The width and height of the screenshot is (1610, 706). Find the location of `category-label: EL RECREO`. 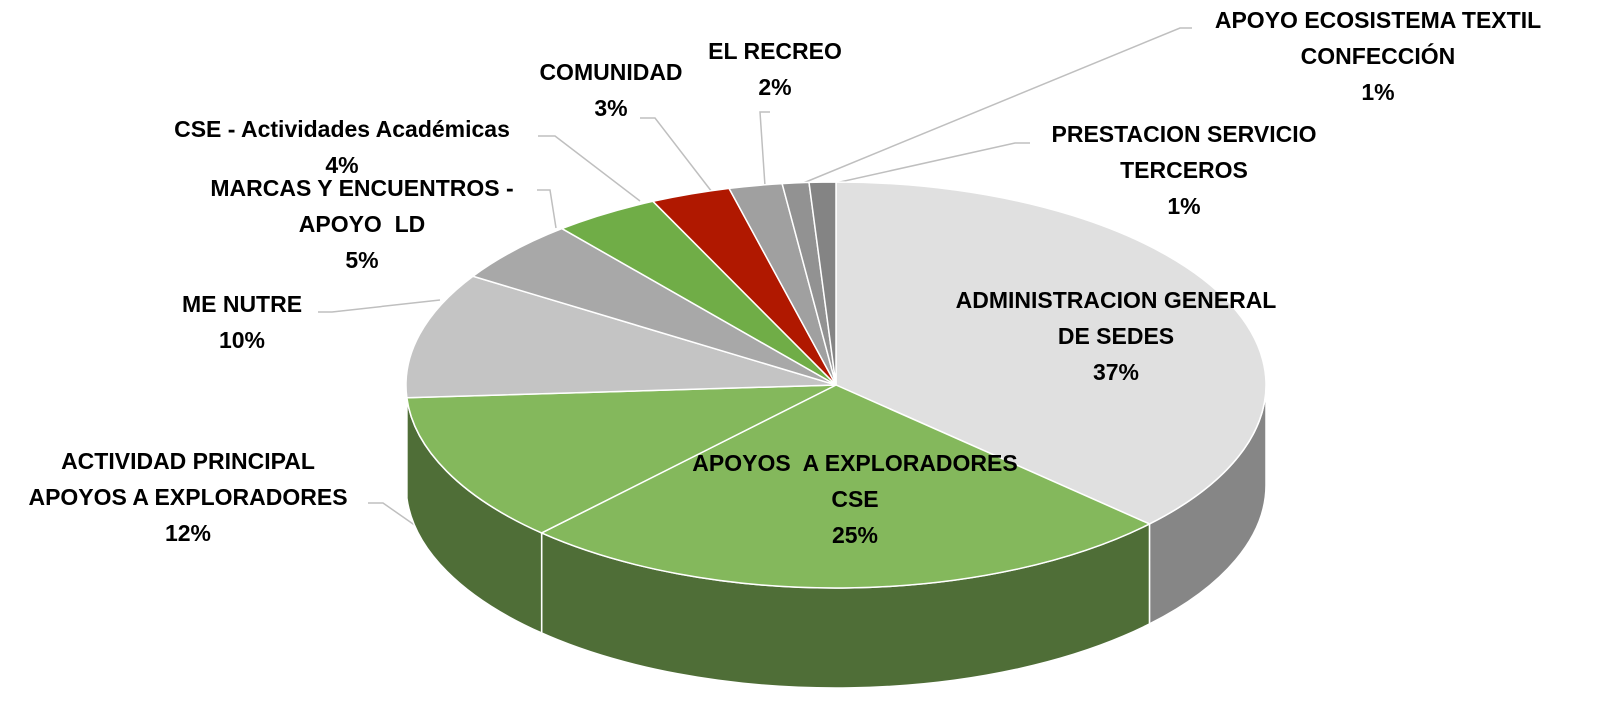

category-label: EL RECREO is located at coordinates (775, 51).